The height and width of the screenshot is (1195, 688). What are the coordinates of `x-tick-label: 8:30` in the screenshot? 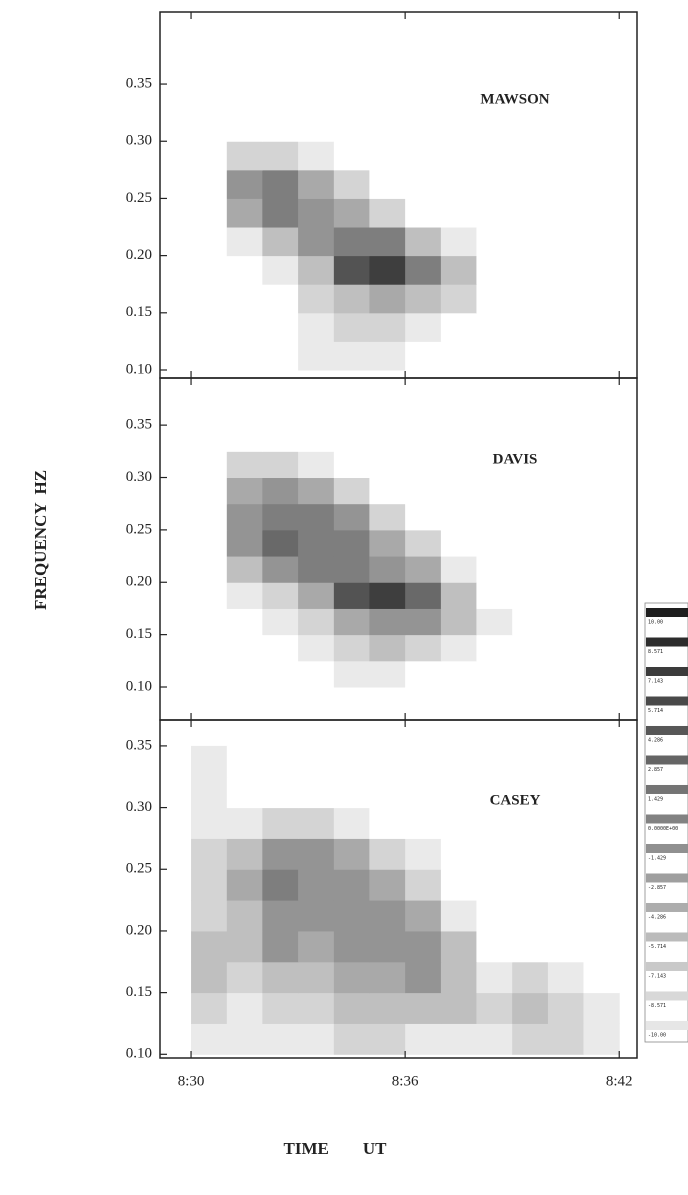 It's located at (191, 1081).